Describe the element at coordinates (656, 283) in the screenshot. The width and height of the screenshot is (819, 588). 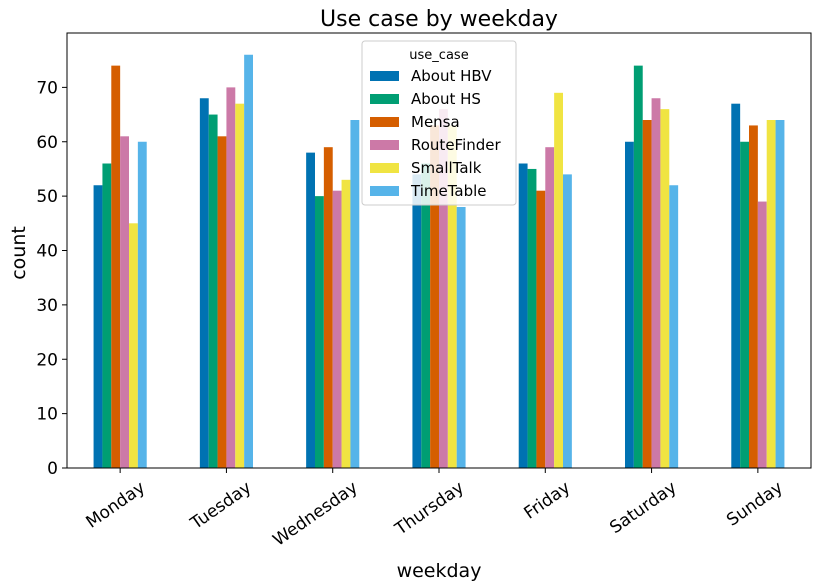
I see `bar-routefinder-saturday` at that location.